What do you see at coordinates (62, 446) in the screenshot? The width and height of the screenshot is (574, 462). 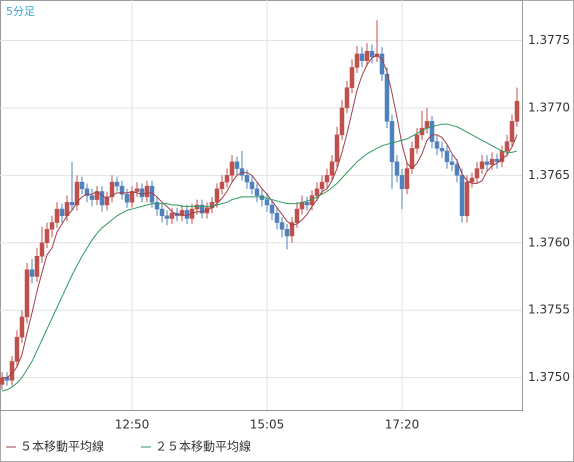 I see `legend-label: ５本移動平均線` at bounding box center [62, 446].